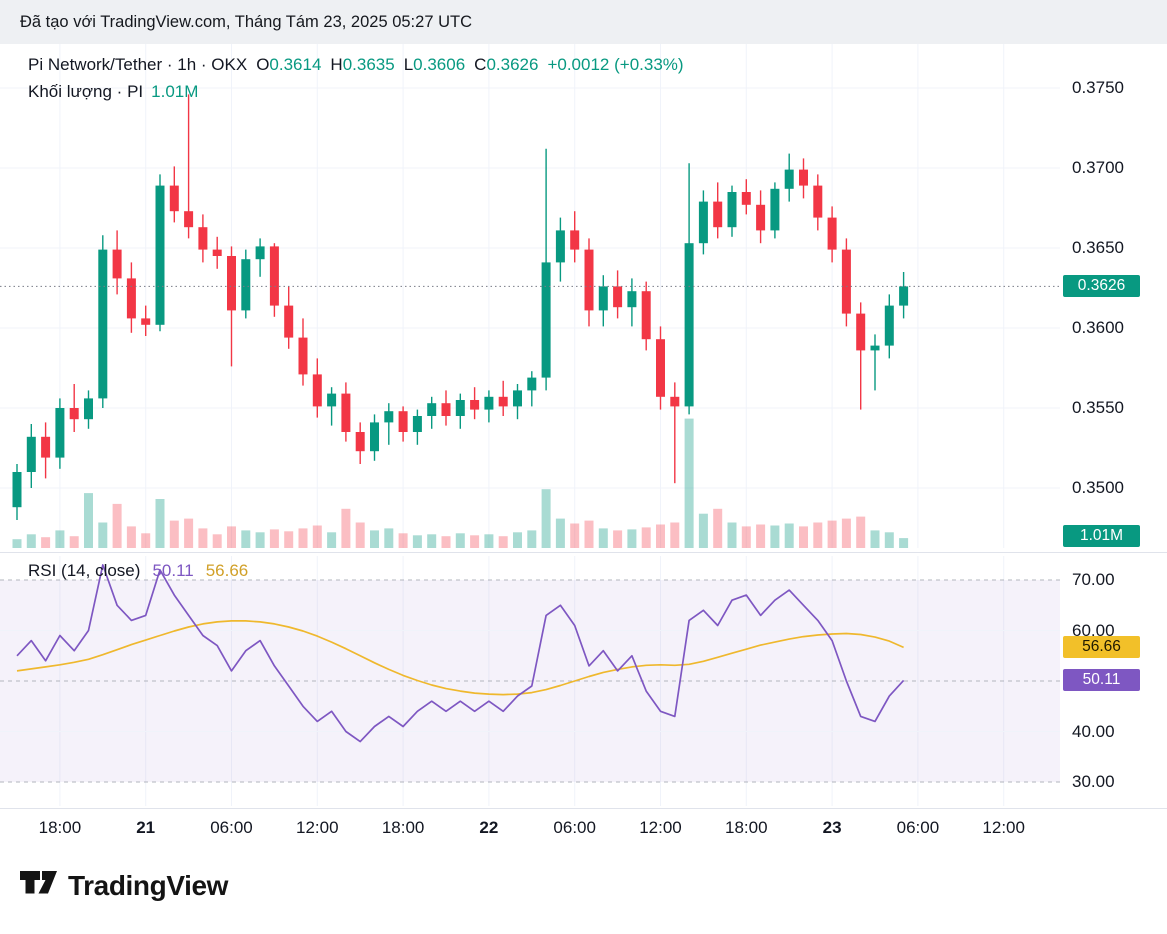 The height and width of the screenshot is (934, 1167). What do you see at coordinates (615, 64) in the screenshot?
I see `change-value: +0.0012 (+0.33%)` at bounding box center [615, 64].